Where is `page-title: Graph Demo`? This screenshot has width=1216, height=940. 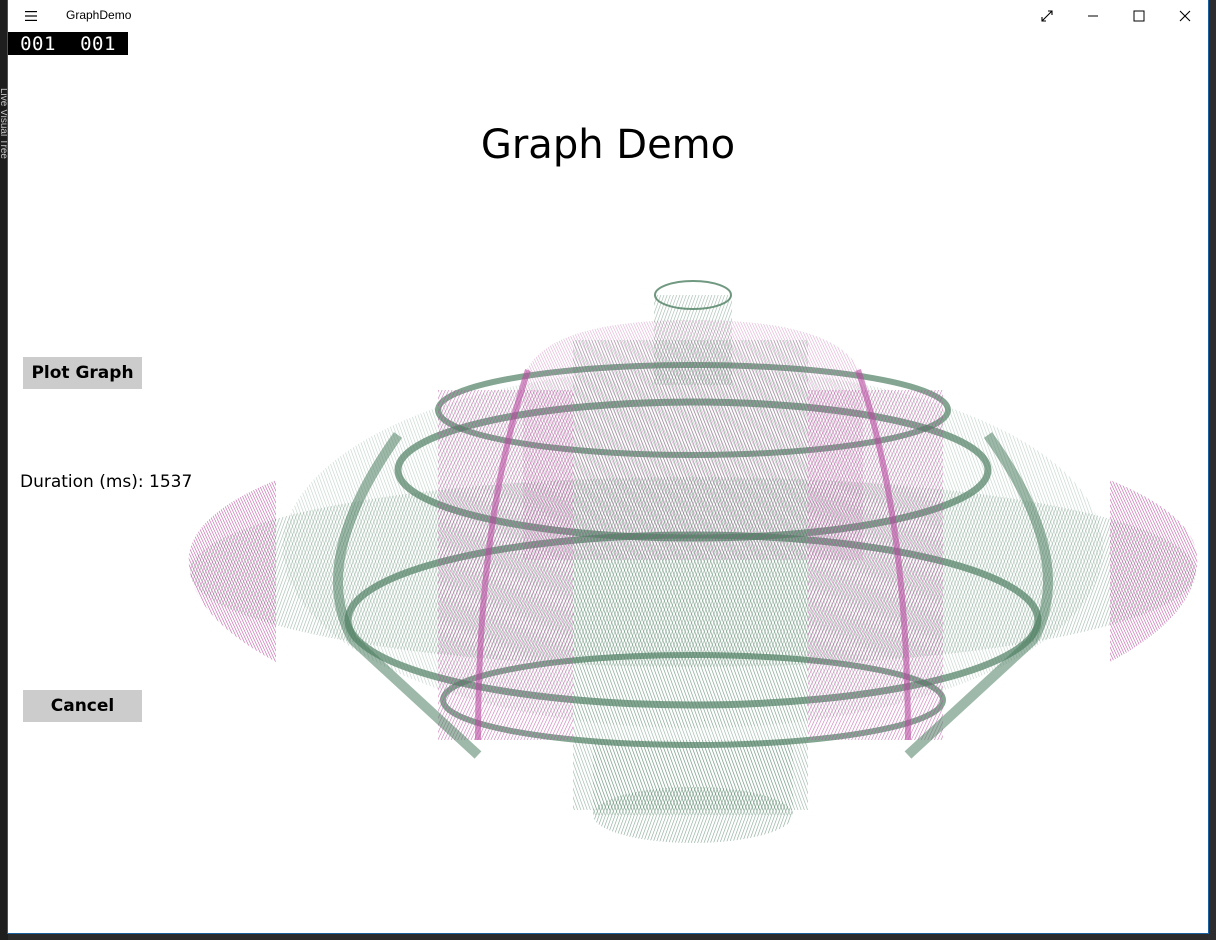
page-title: Graph Demo is located at coordinates (608, 145).